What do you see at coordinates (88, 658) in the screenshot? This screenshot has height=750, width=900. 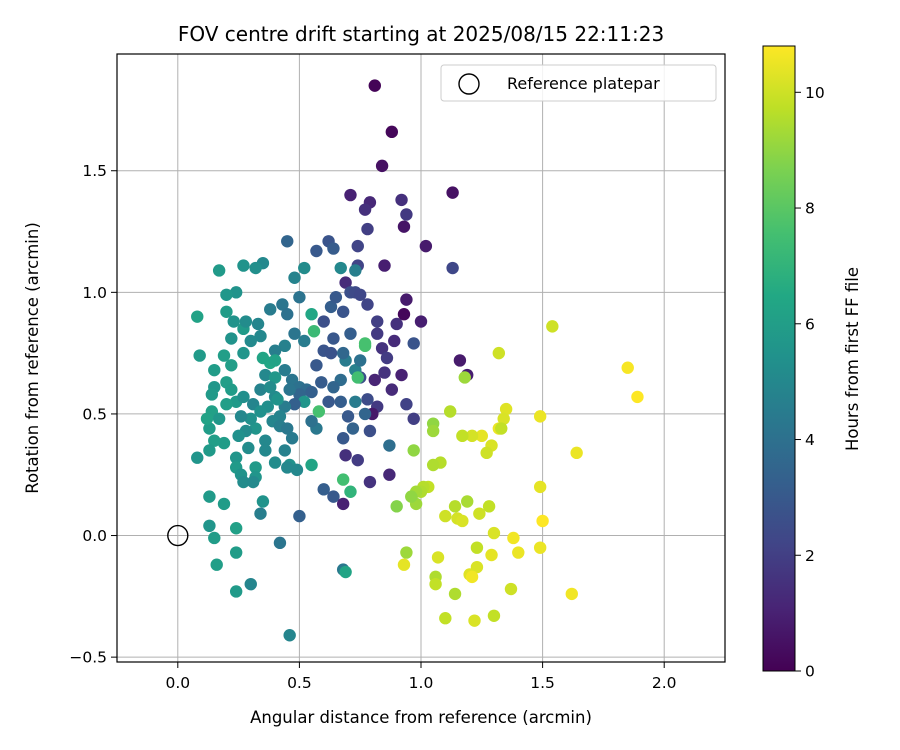 I see `y-tick-label: −0.5` at bounding box center [88, 658].